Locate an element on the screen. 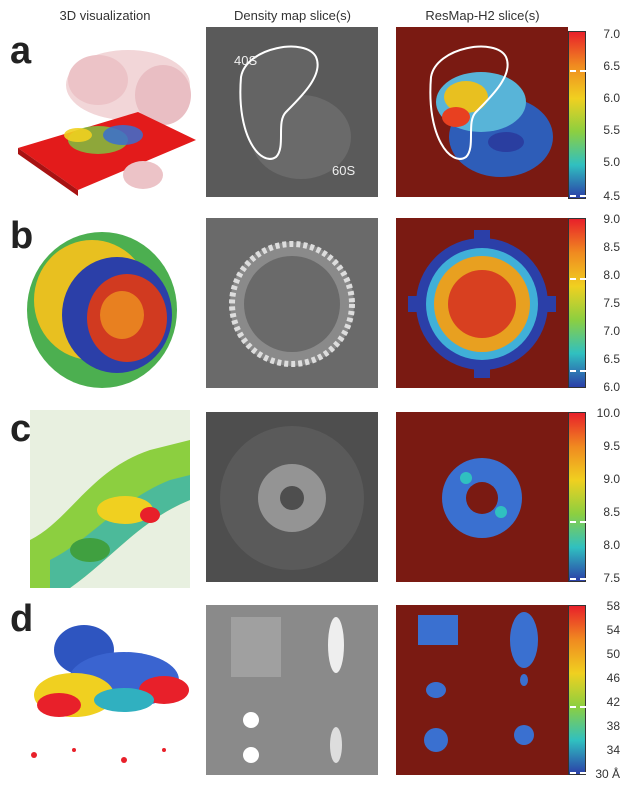 The height and width of the screenshot is (785, 636). colorbar-b-tick: 6.0 is located at coordinates (611, 387).